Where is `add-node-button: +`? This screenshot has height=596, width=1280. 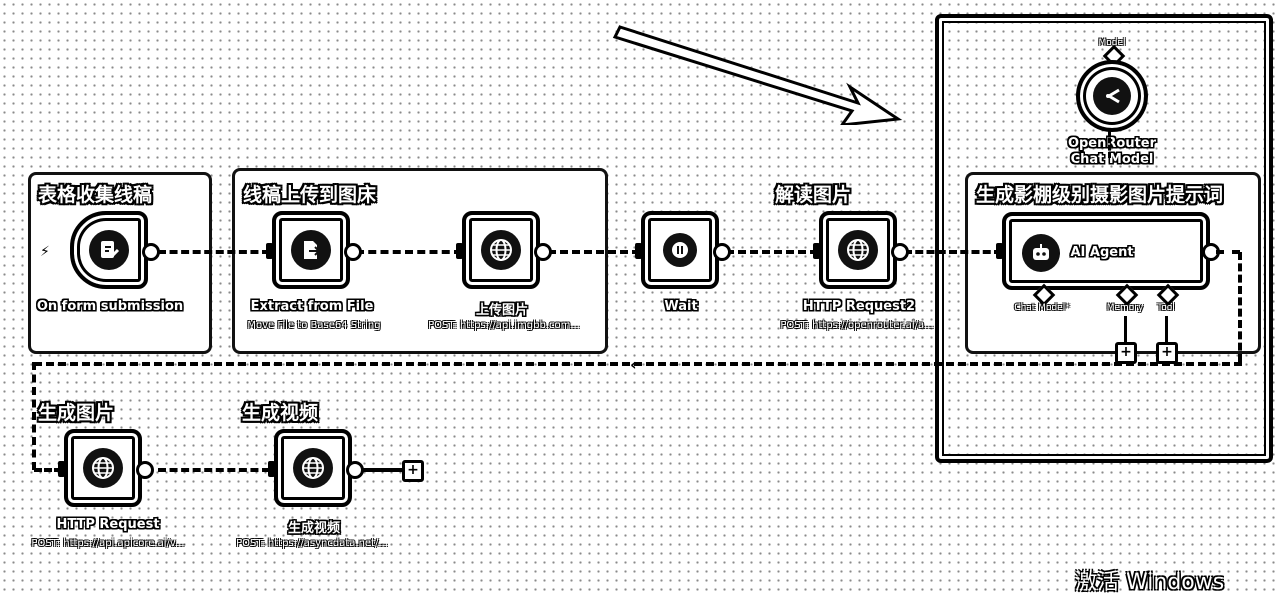
add-node-button: + is located at coordinates (413, 471).